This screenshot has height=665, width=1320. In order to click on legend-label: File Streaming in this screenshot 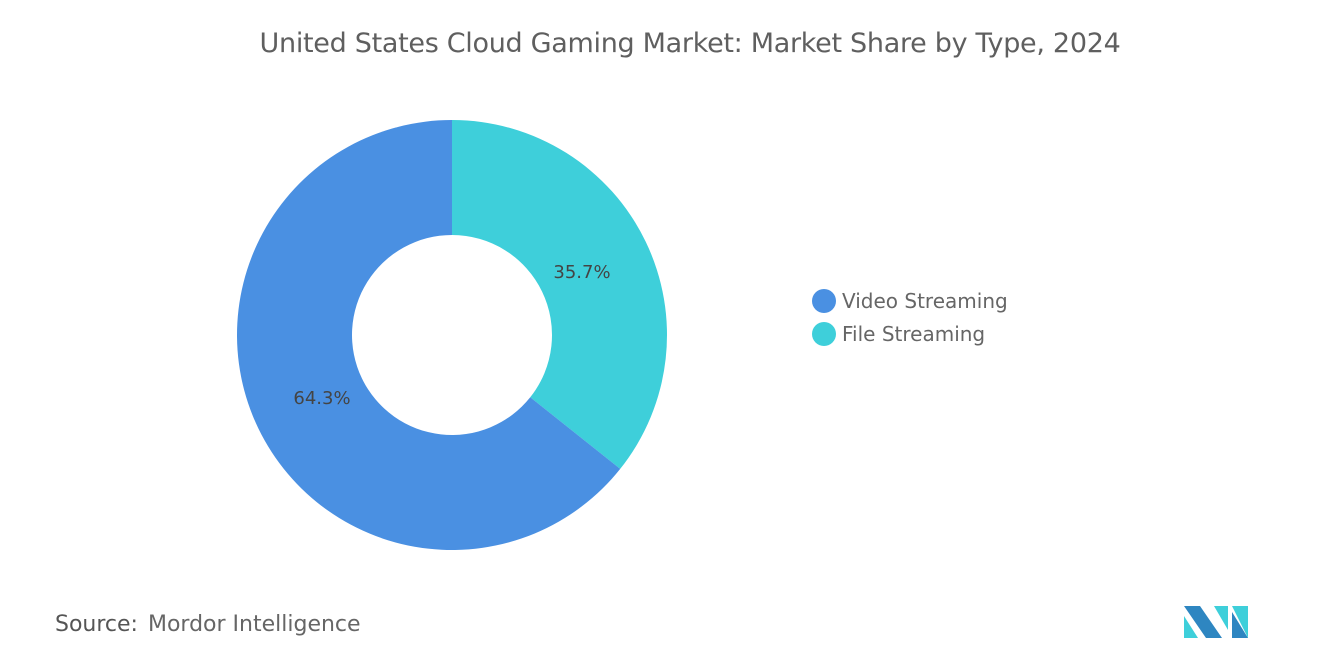, I will do `click(914, 333)`.